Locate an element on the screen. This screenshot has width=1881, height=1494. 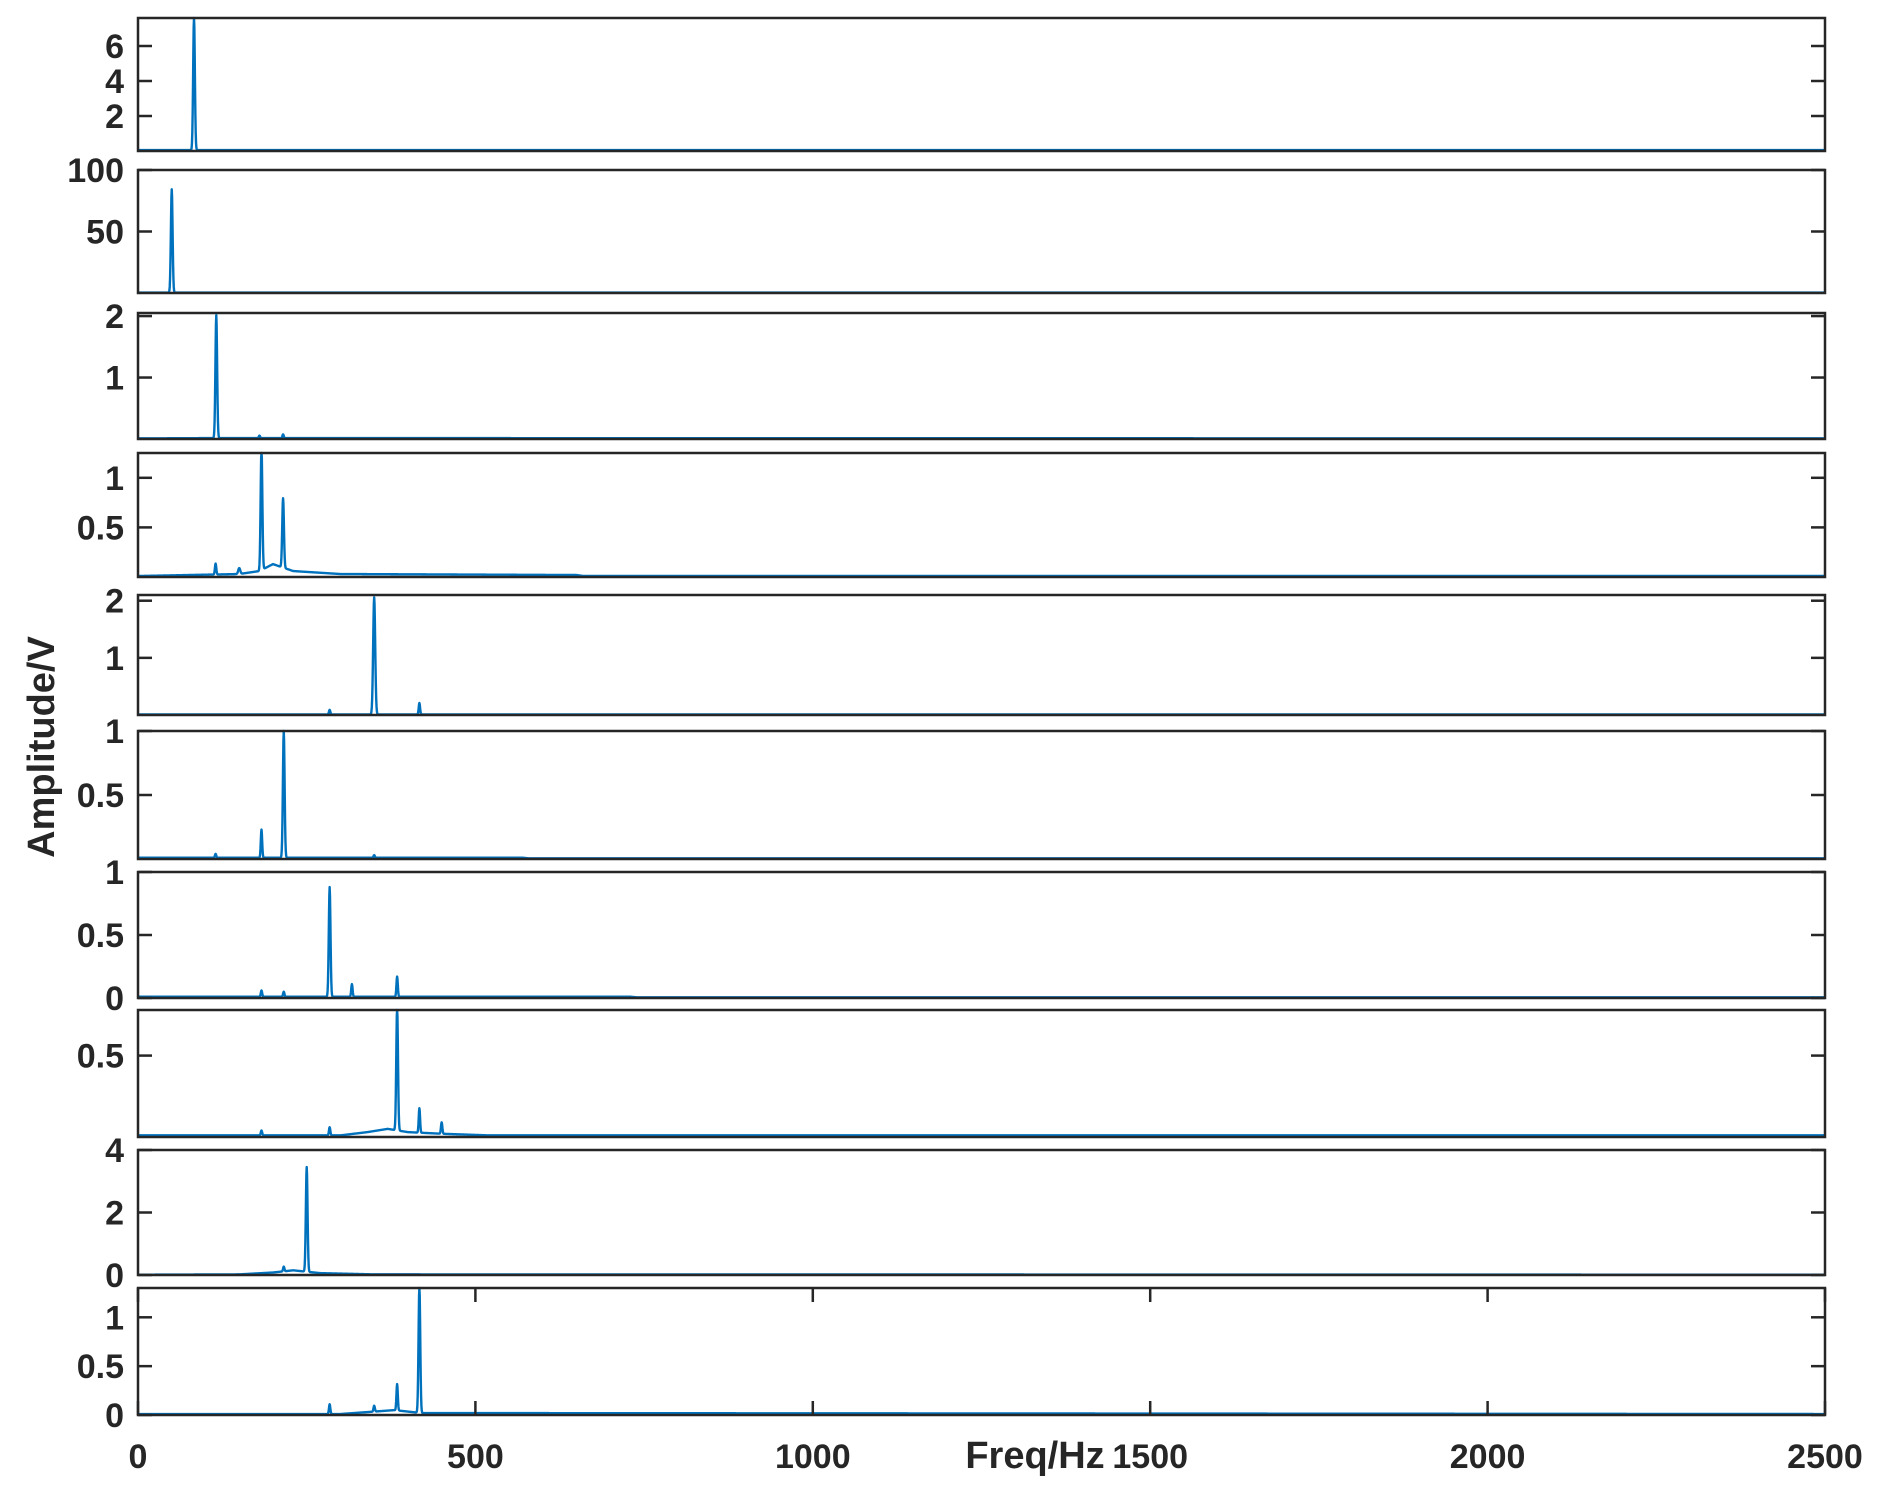
y-tick-label: 6 is located at coordinates (114, 47).